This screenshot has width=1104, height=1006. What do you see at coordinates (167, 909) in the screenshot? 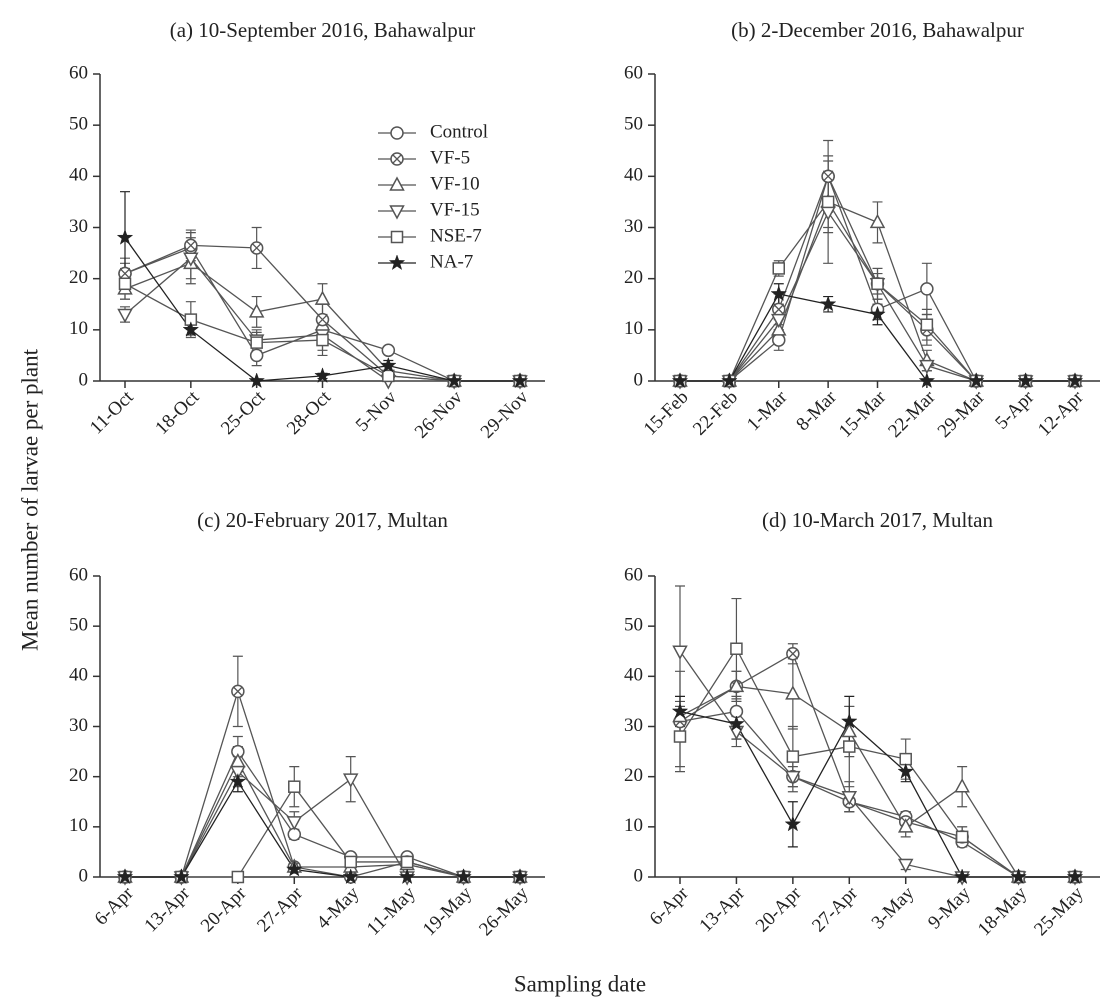
I see `x-tick-label: 13-Apr` at bounding box center [167, 909].